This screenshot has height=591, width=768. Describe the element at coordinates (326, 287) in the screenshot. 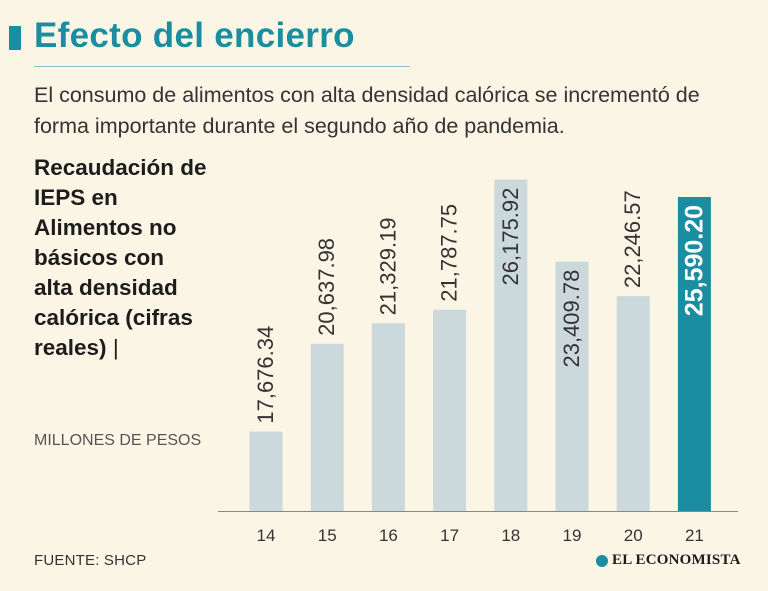

I see `value-label-15: 20,637.98` at that location.